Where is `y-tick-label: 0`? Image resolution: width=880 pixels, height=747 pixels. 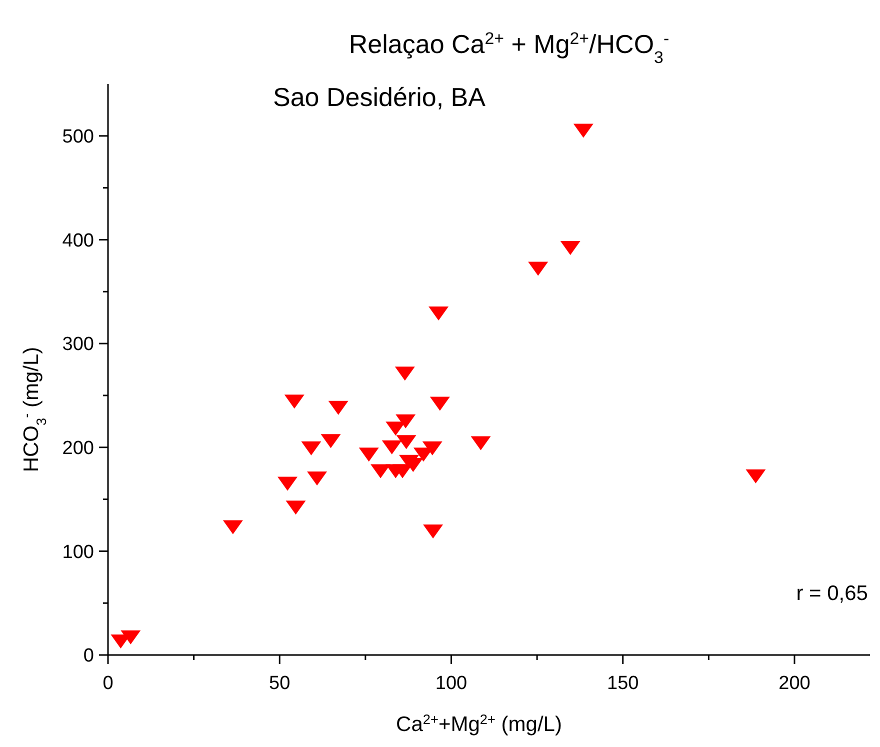
y-tick-label: 0 is located at coordinates (88, 656).